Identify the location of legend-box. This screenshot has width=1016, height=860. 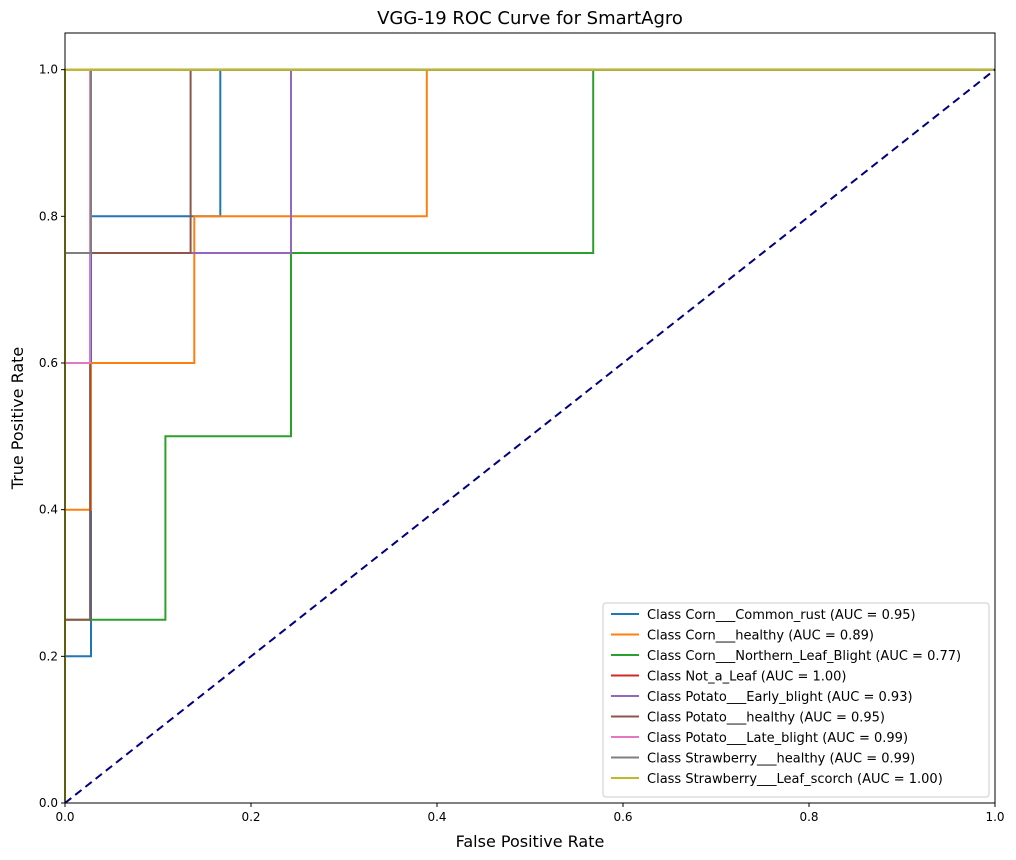
(796, 700).